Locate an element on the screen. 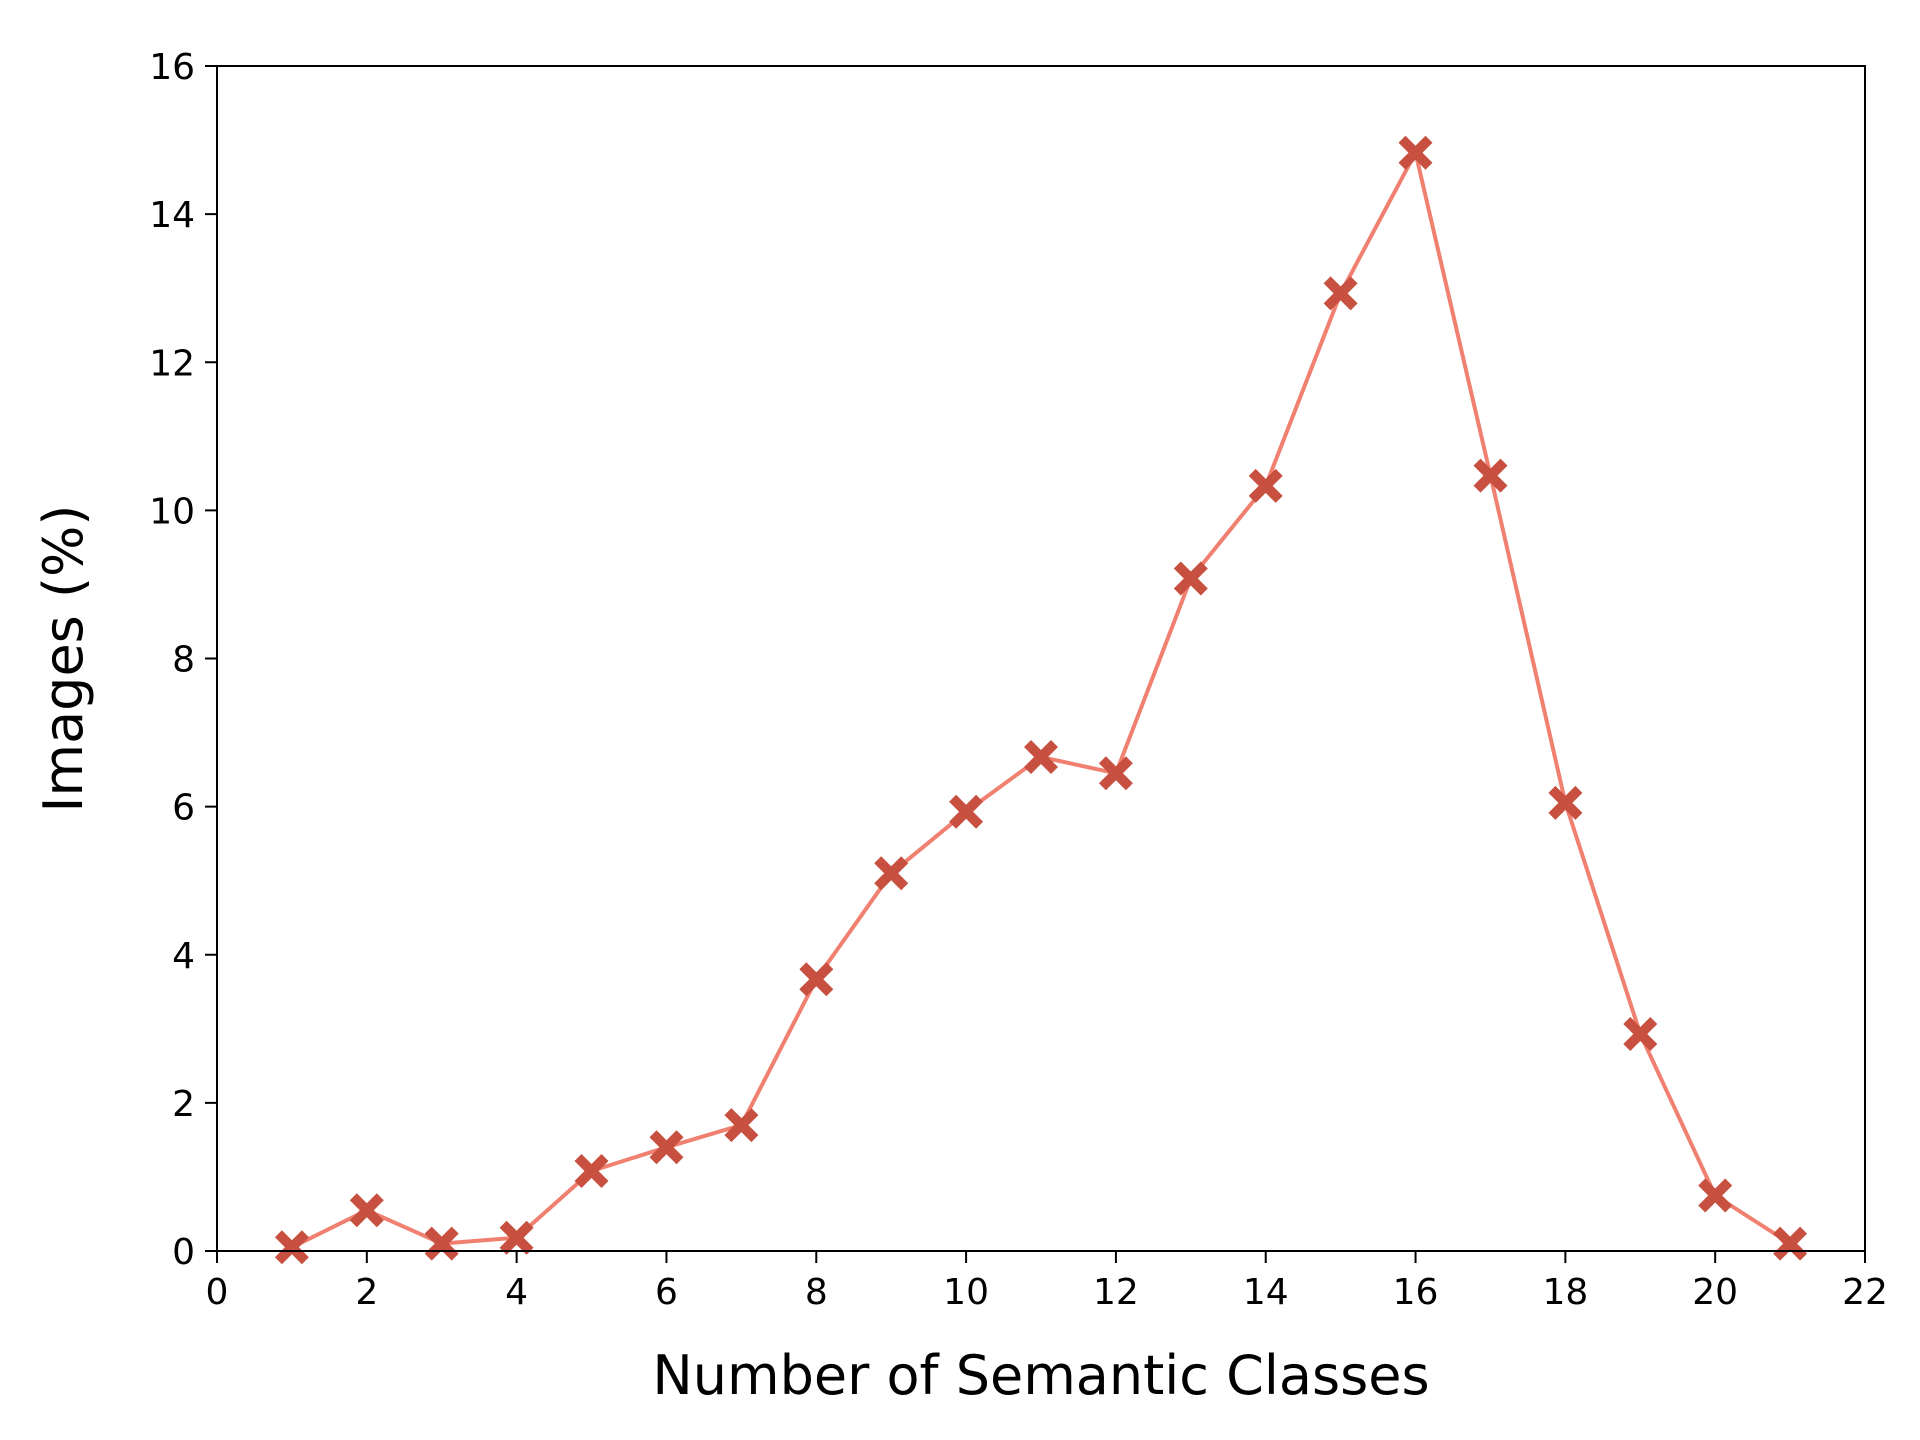 The image size is (1920, 1440). y-tick-label: 2 is located at coordinates (183, 1104).